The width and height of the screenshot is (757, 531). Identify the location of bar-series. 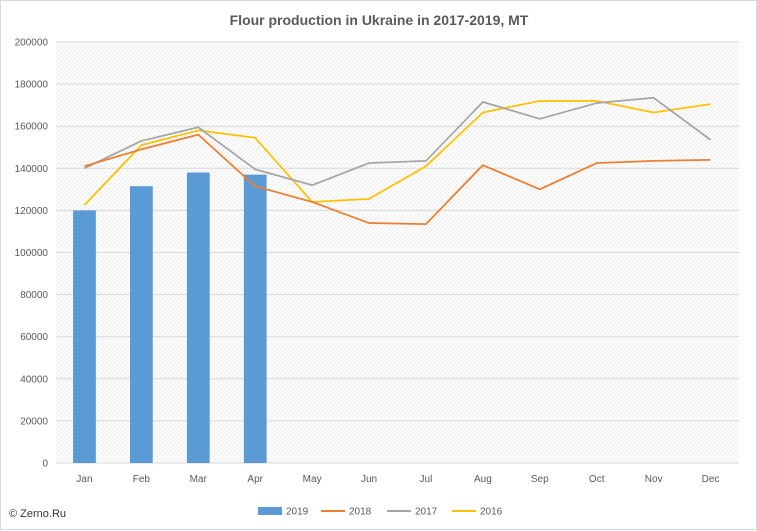
(170, 318).